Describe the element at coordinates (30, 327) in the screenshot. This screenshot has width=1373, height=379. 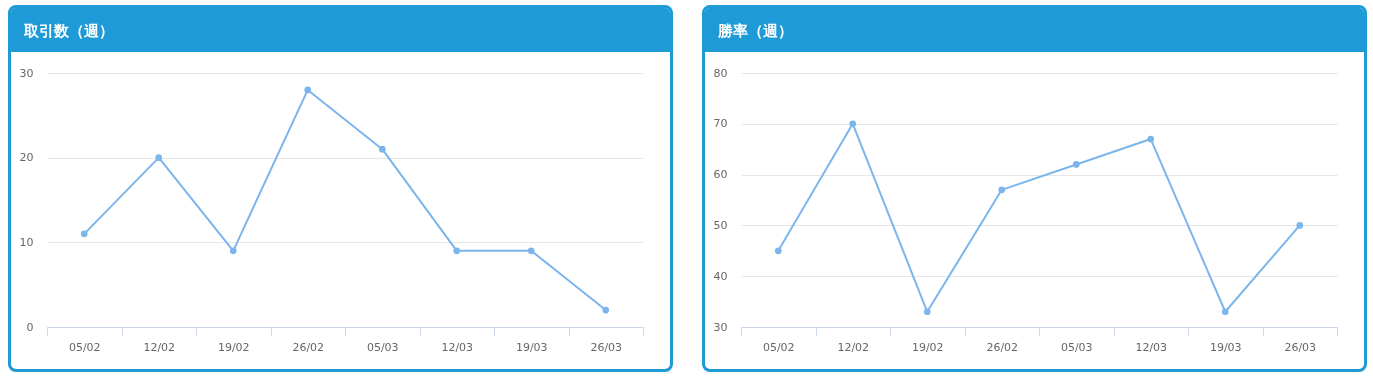
I see `y-tick-label: 0` at that location.